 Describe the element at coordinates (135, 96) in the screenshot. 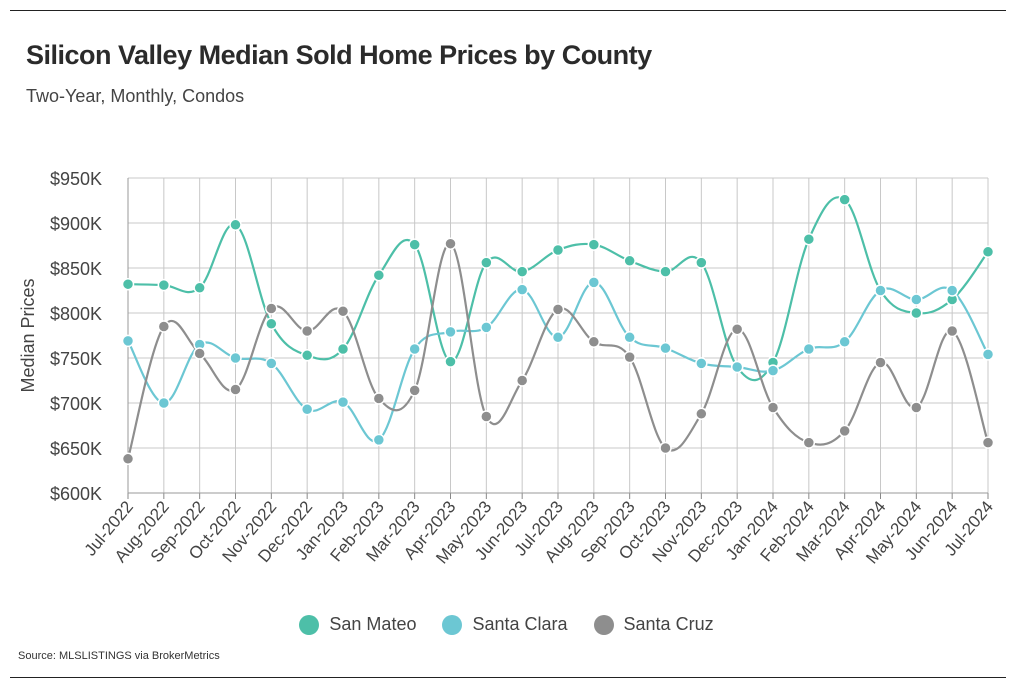

I see `chart-subtitle: Two-Year, Monthly, Condos` at that location.